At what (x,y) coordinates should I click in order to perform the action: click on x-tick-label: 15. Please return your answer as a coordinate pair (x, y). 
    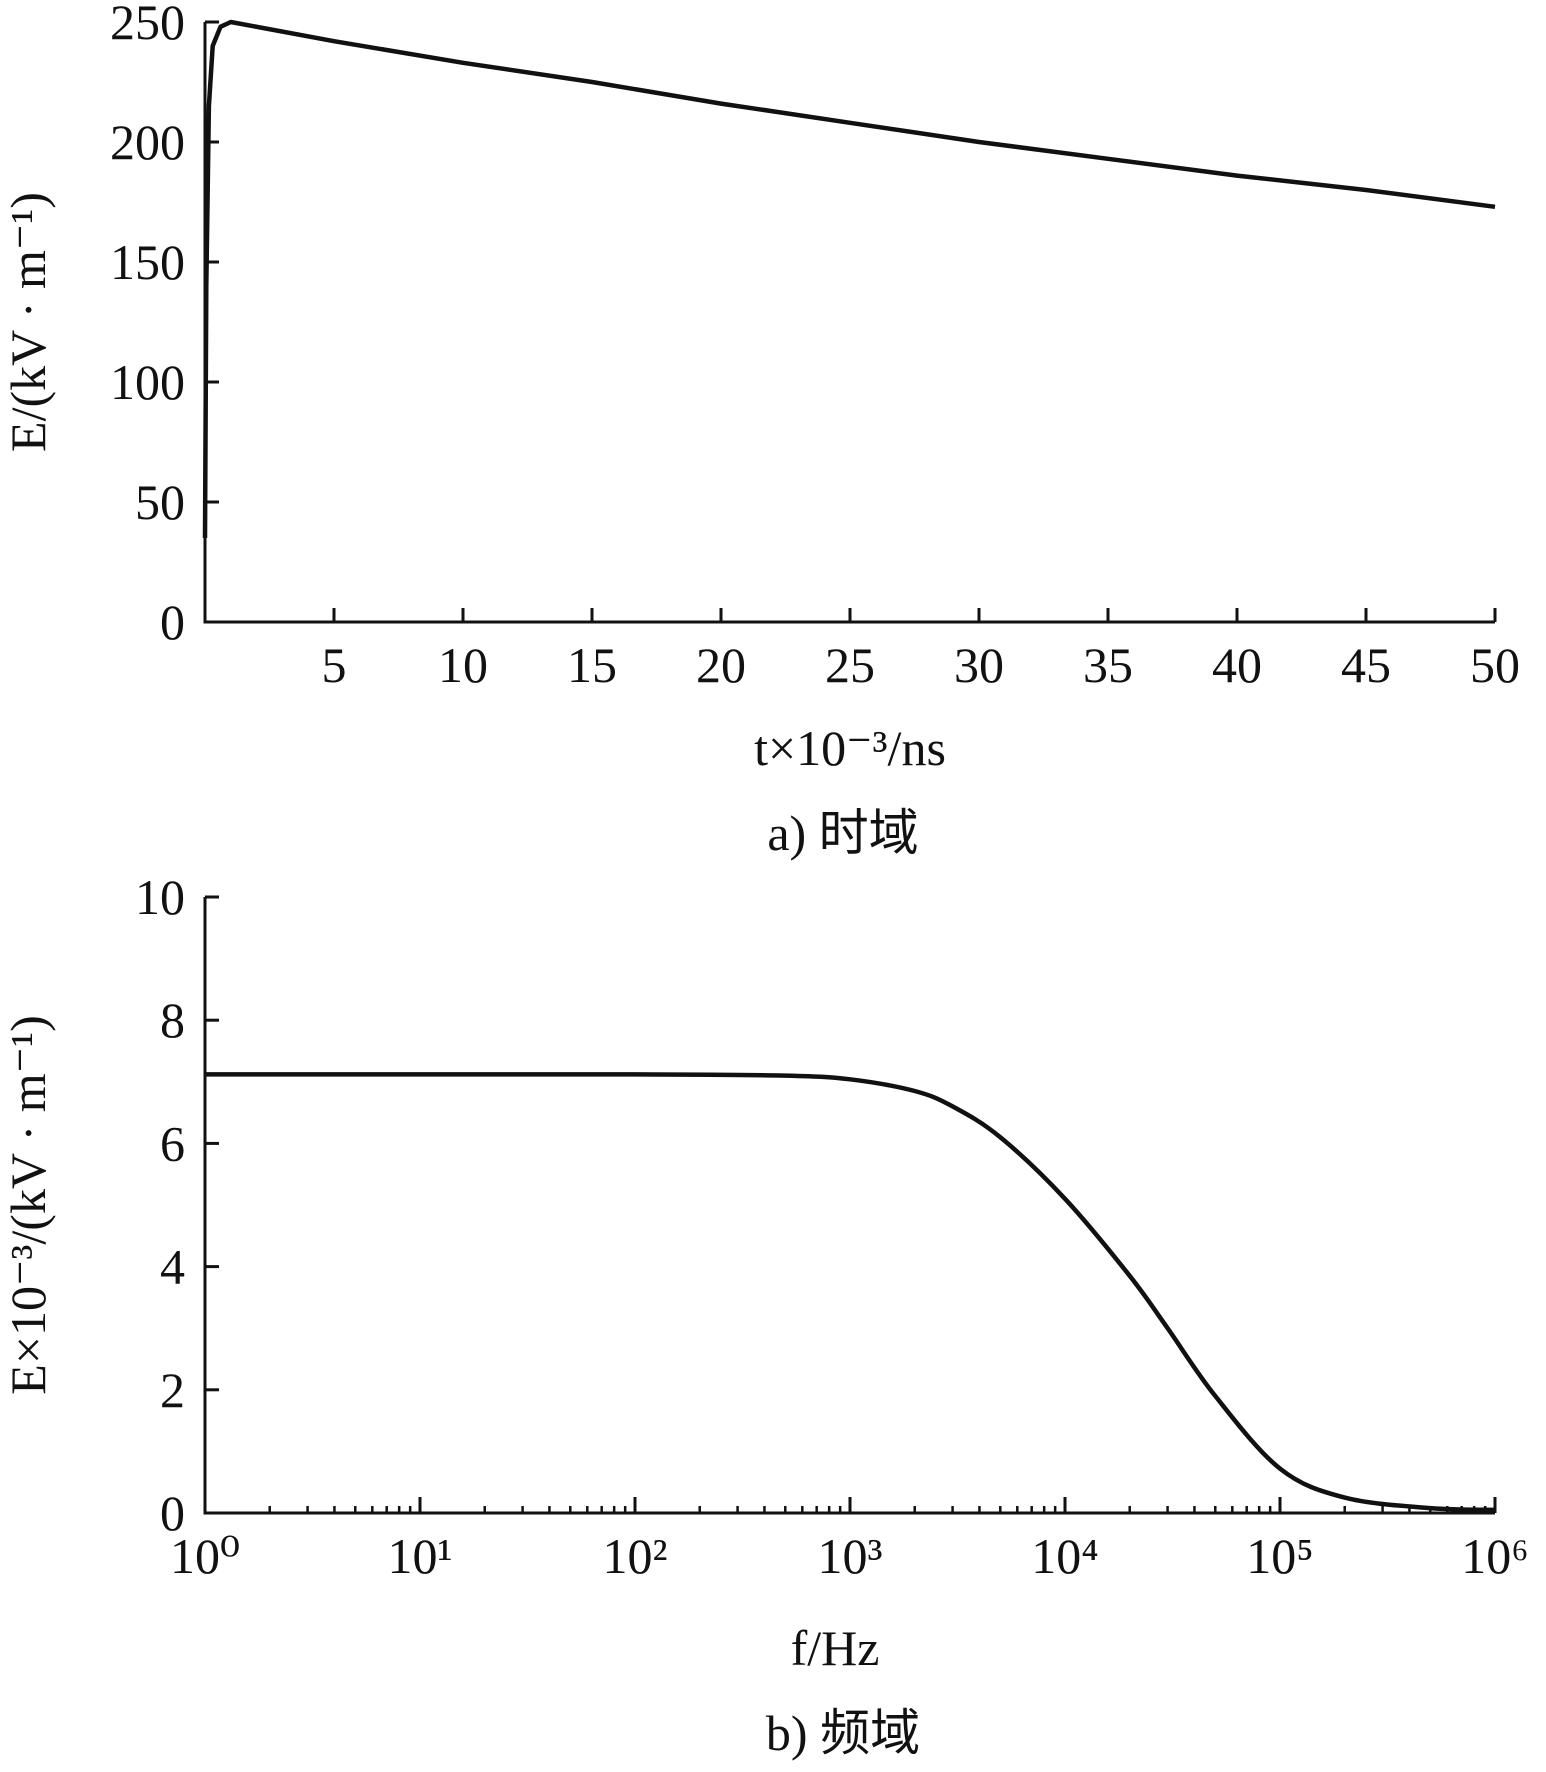
    Looking at the image, I should click on (592, 665).